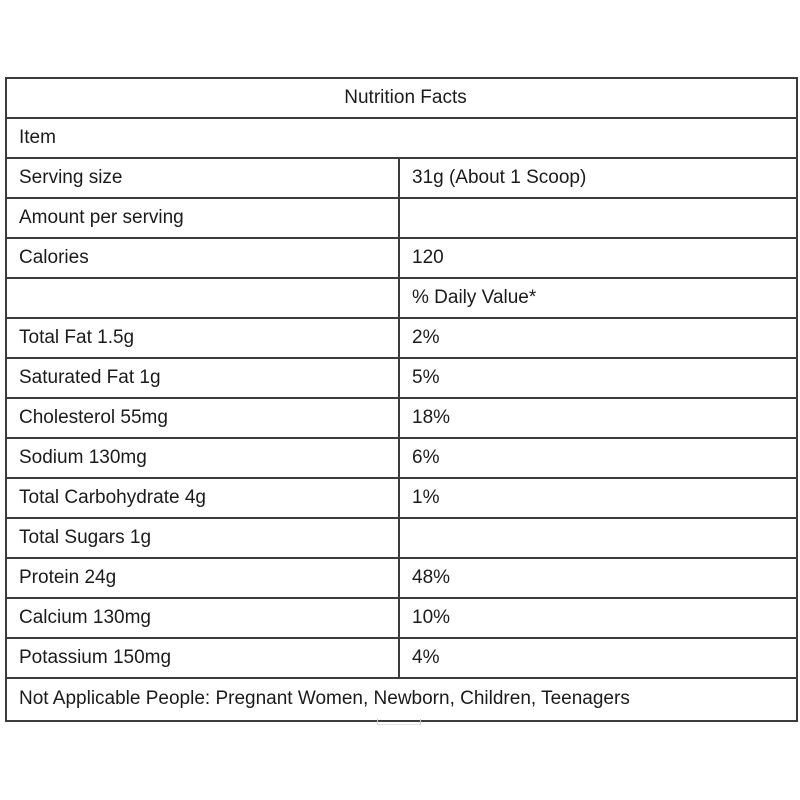 The height and width of the screenshot is (800, 800). I want to click on row-label: Calories, so click(202, 258).